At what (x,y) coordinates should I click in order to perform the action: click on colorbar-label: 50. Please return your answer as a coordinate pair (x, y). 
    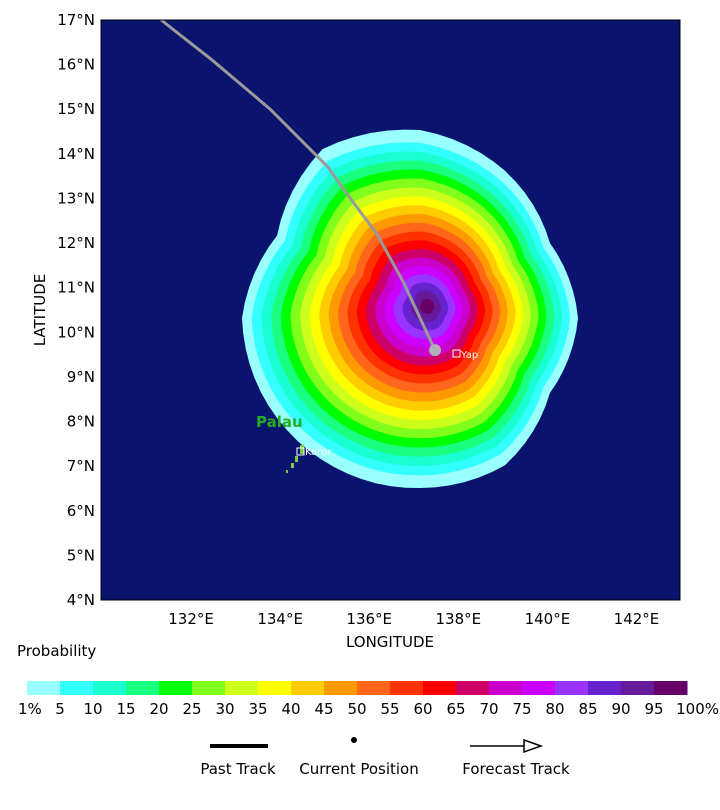
    Looking at the image, I should click on (356, 709).